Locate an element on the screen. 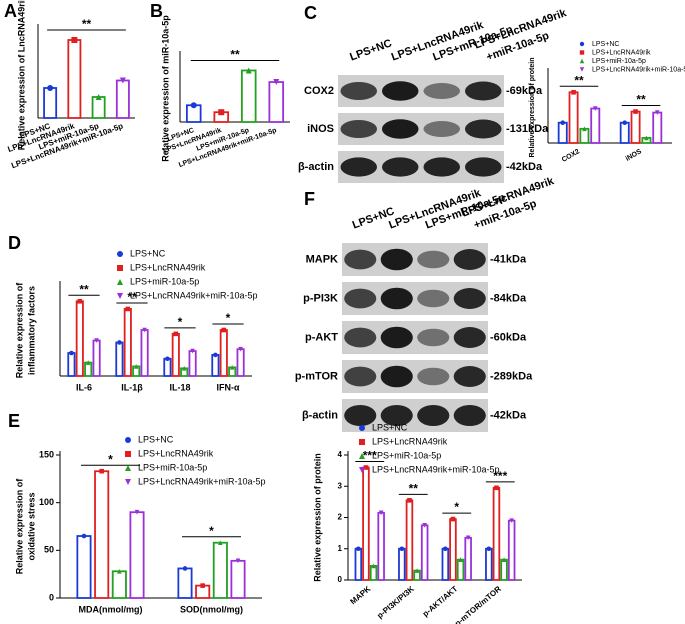  blot-row-label: COX2 is located at coordinates (319, 91).